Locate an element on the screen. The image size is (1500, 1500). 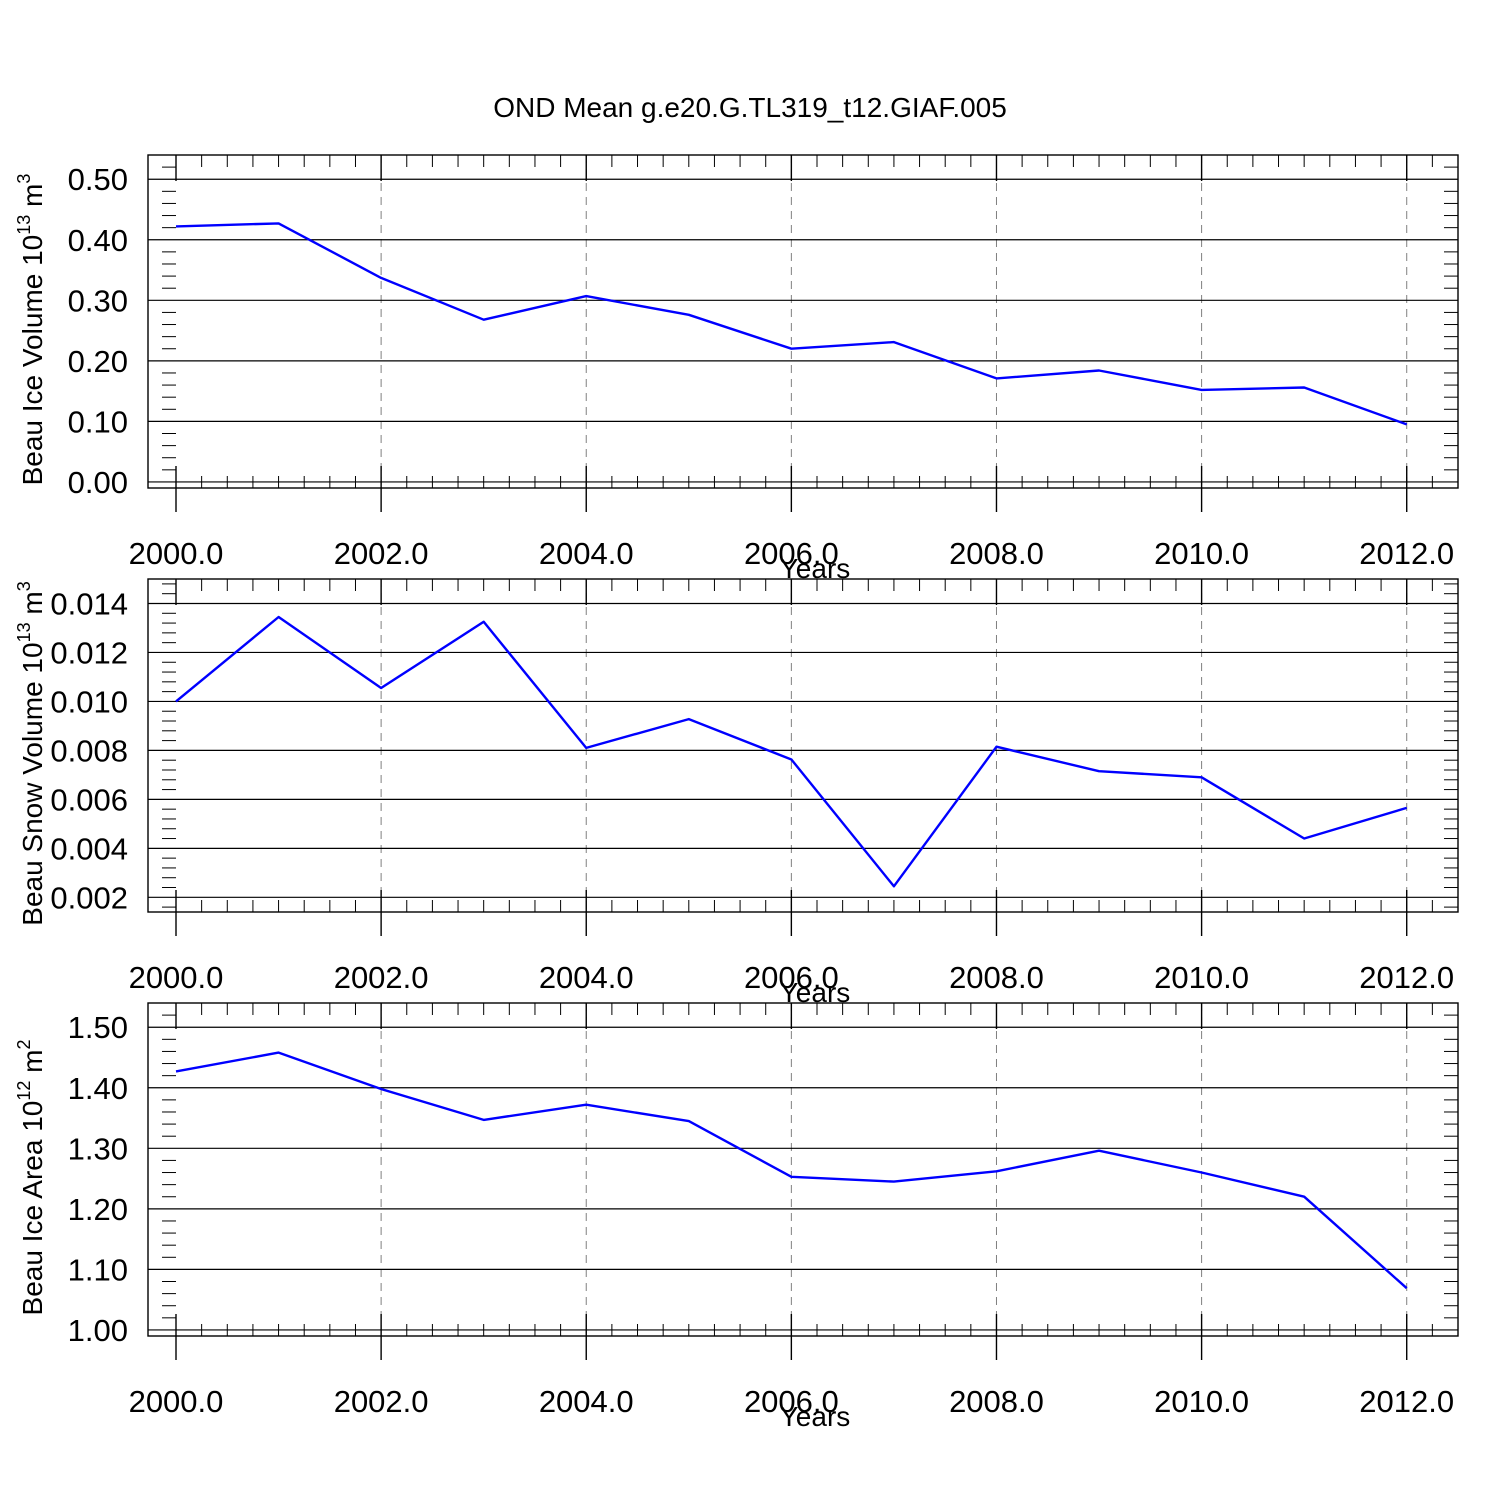
y-axis-title-main: Beau Ice Volume 10 is located at coordinates (32, 360).